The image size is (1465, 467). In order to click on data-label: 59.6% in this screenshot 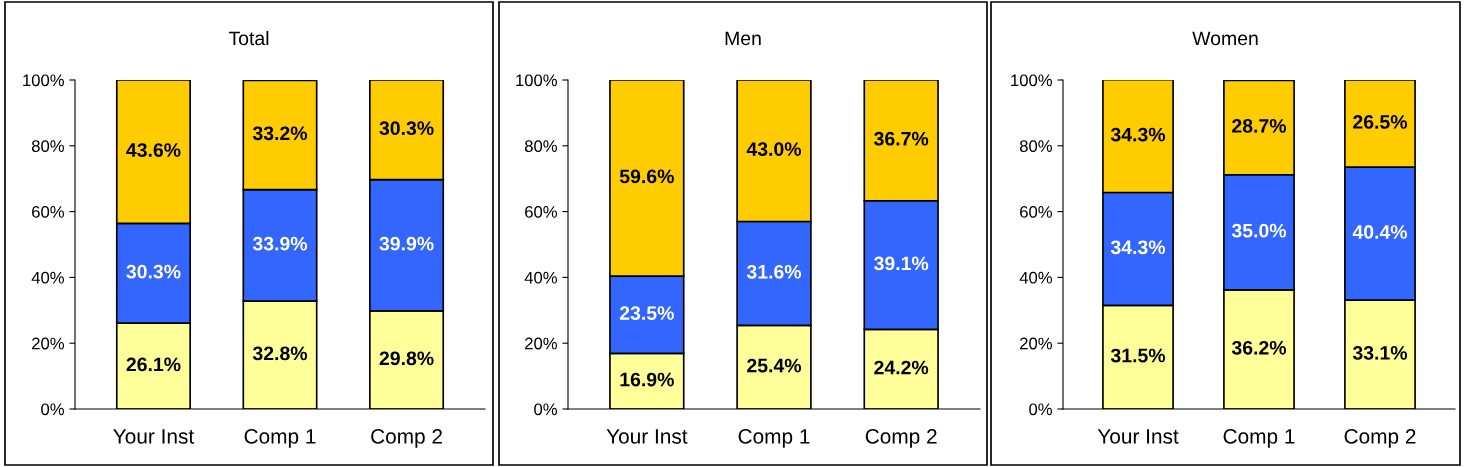, I will do `click(646, 176)`.